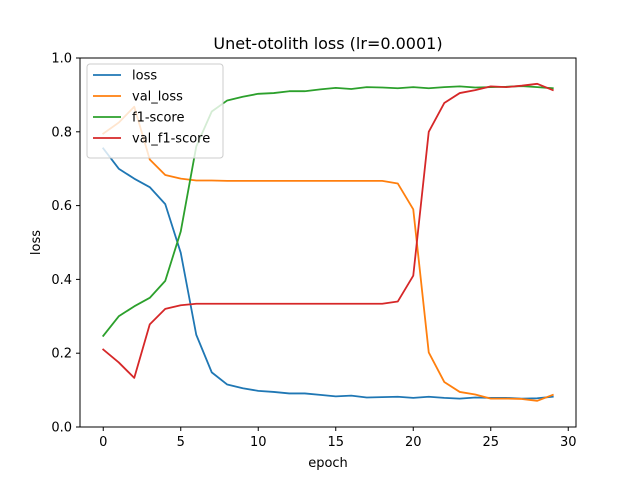  Describe the element at coordinates (61, 354) in the screenshot. I see `y-tick-label: 0.2` at that location.